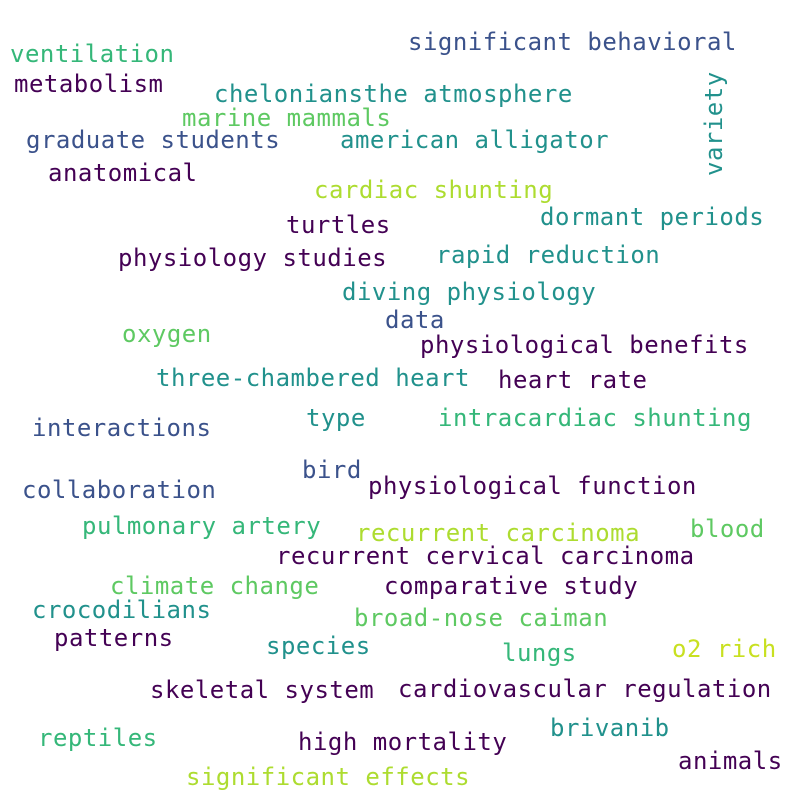 The height and width of the screenshot is (800, 800). I want to click on word-patterns: patterns, so click(114, 638).